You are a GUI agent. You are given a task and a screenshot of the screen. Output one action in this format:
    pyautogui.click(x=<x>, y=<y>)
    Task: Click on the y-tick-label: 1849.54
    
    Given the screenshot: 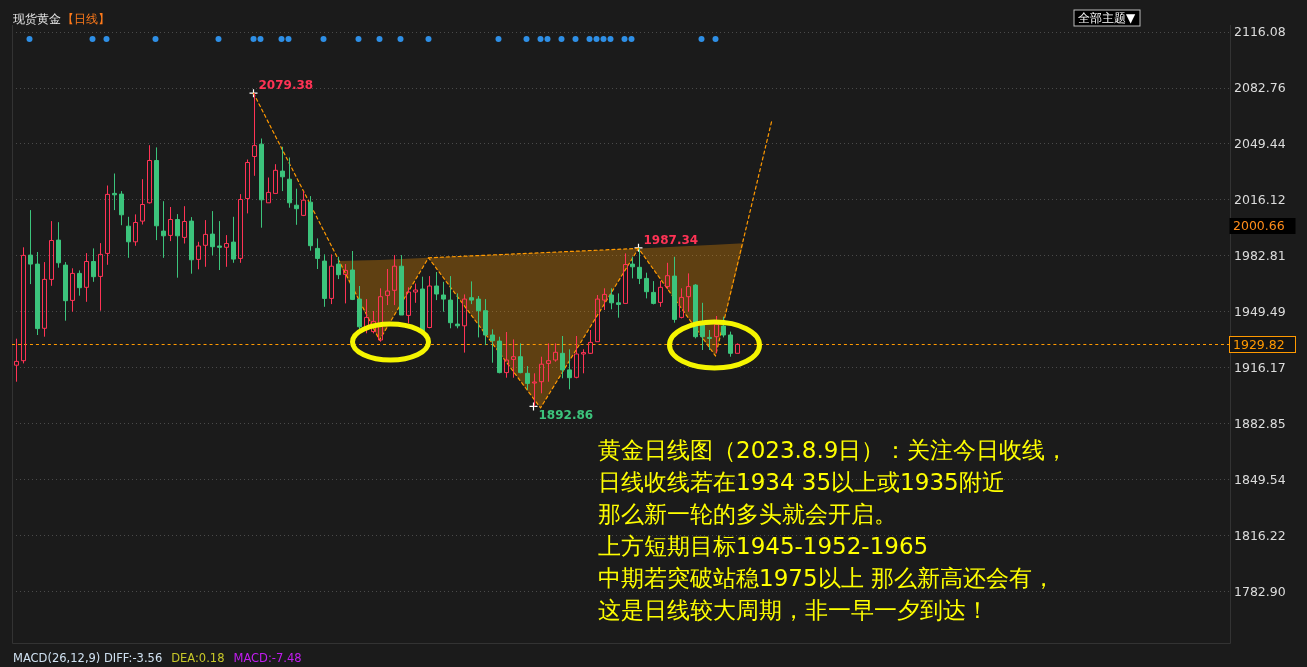 What is the action you would take?
    pyautogui.click(x=1260, y=479)
    